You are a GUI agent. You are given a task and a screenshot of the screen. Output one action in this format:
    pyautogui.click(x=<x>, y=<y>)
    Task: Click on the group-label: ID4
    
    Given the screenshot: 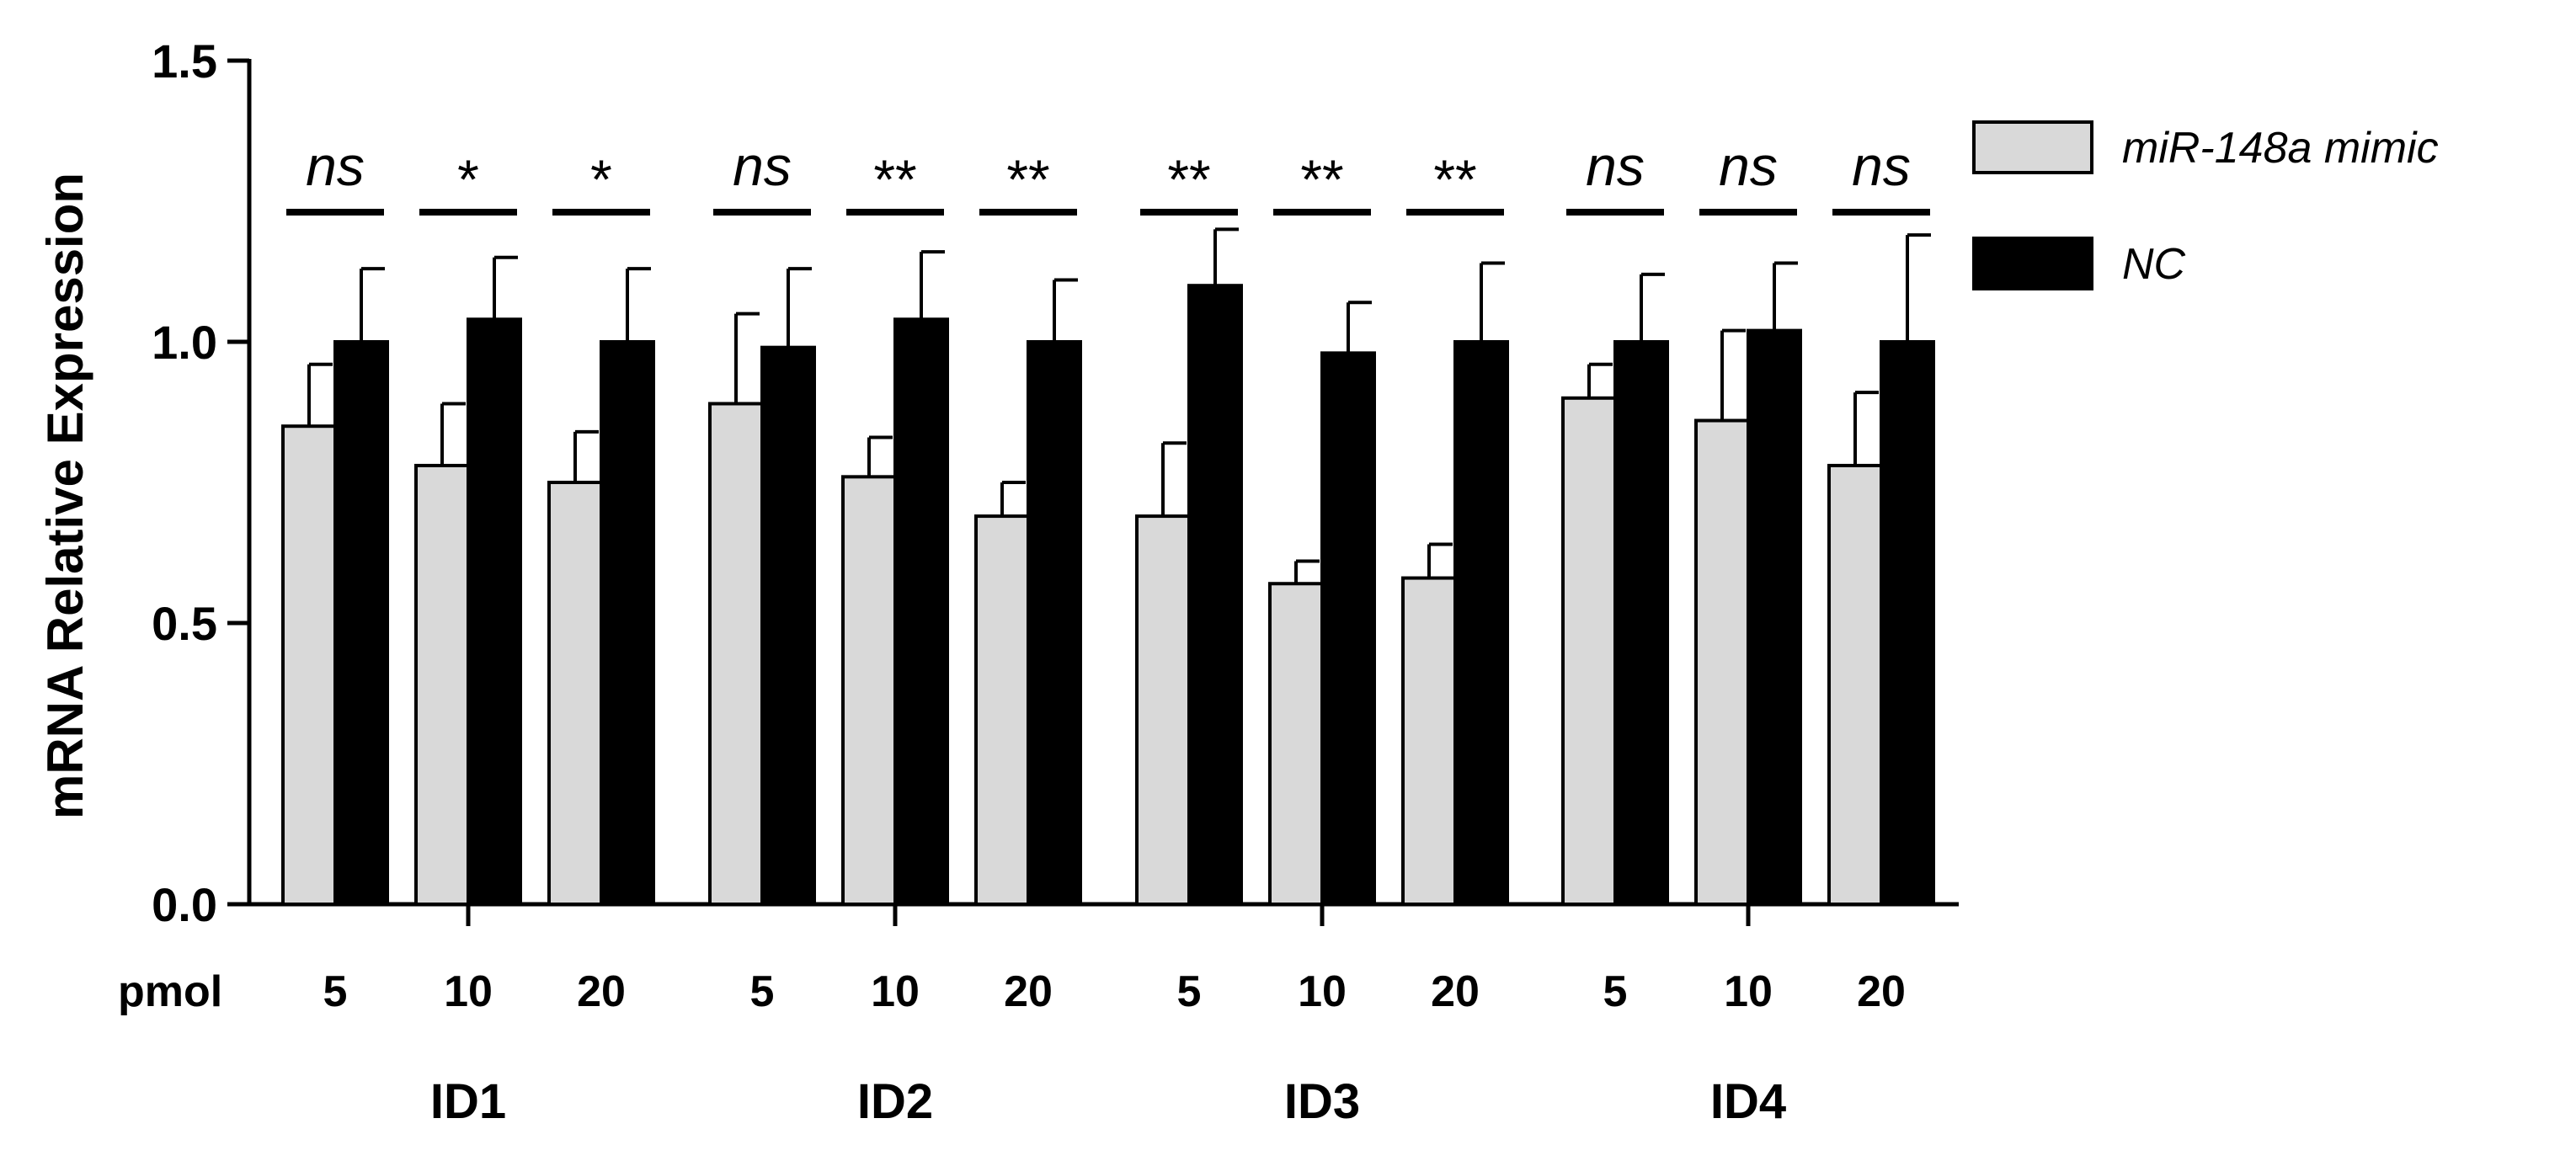 What is the action you would take?
    pyautogui.click(x=1748, y=1101)
    